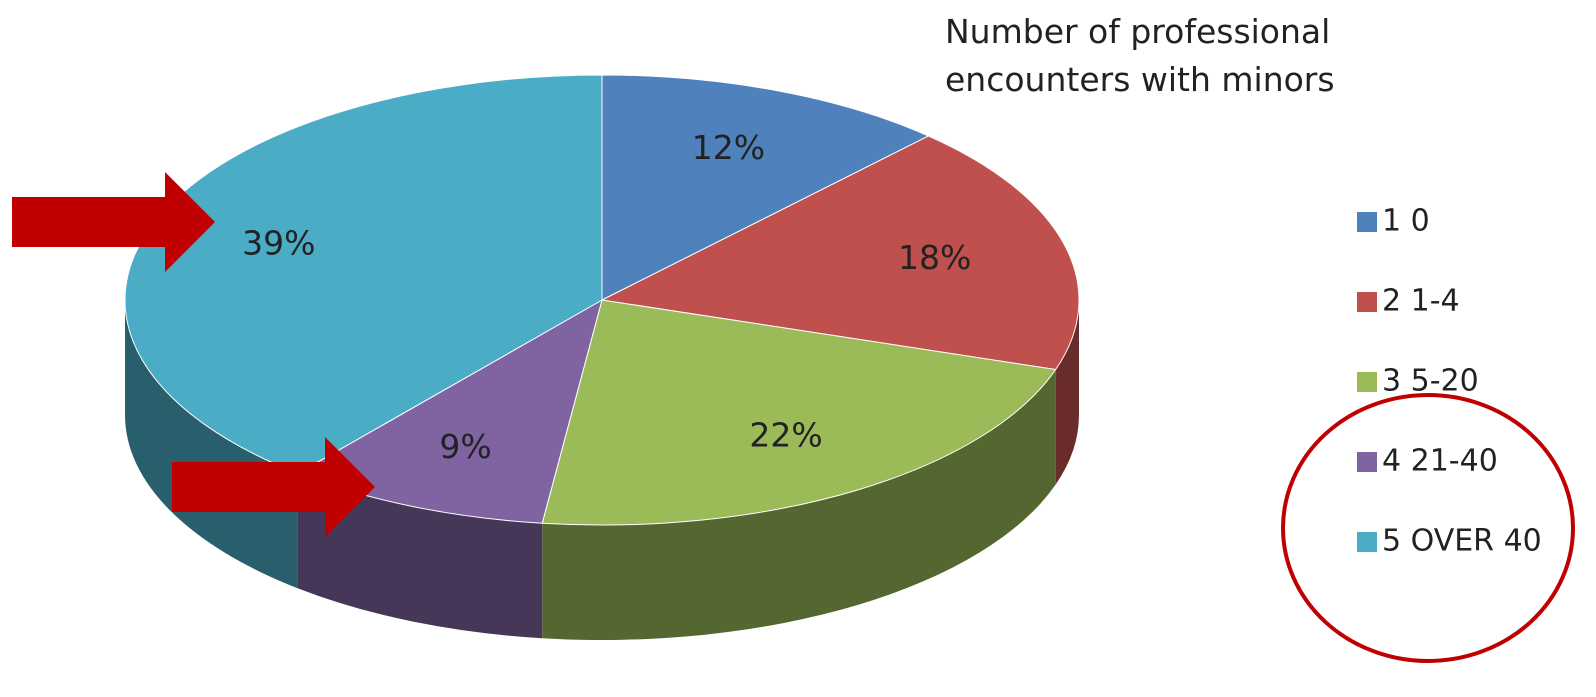 The image size is (1596, 697). I want to click on data-label: 9%, so click(465, 446).